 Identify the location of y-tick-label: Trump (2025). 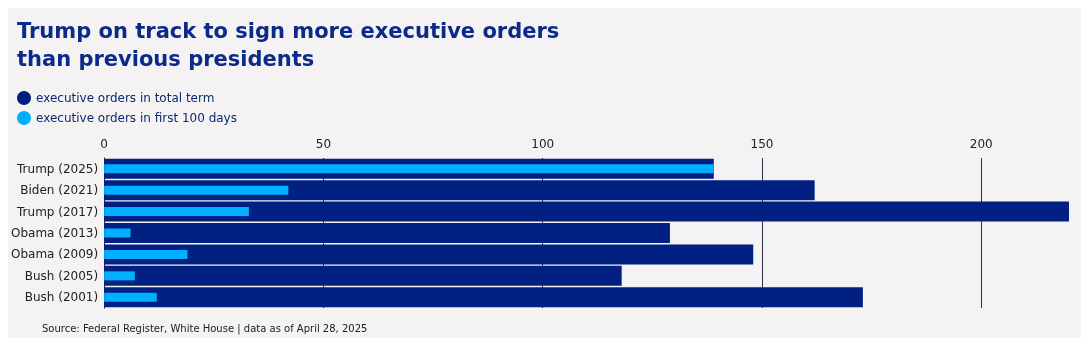
(57, 168).